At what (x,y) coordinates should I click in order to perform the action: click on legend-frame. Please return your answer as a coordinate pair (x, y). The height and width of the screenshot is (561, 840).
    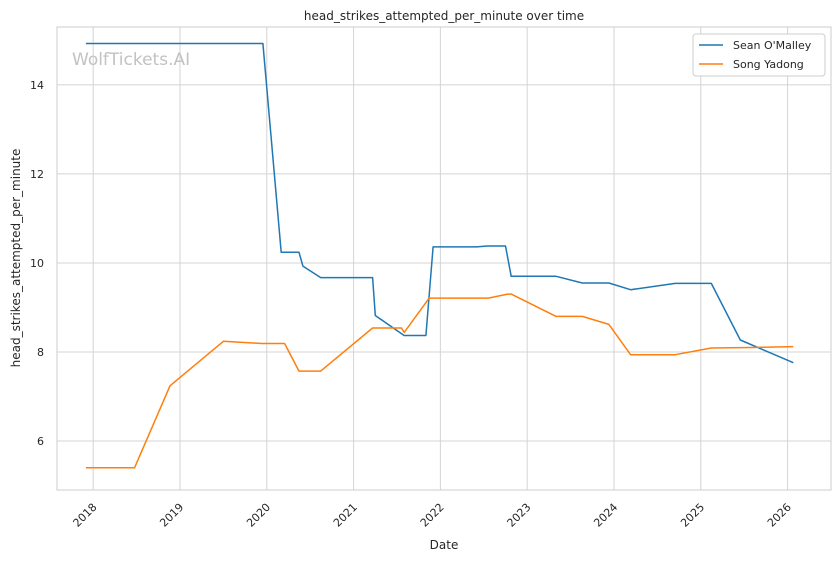
    Looking at the image, I should click on (759, 55).